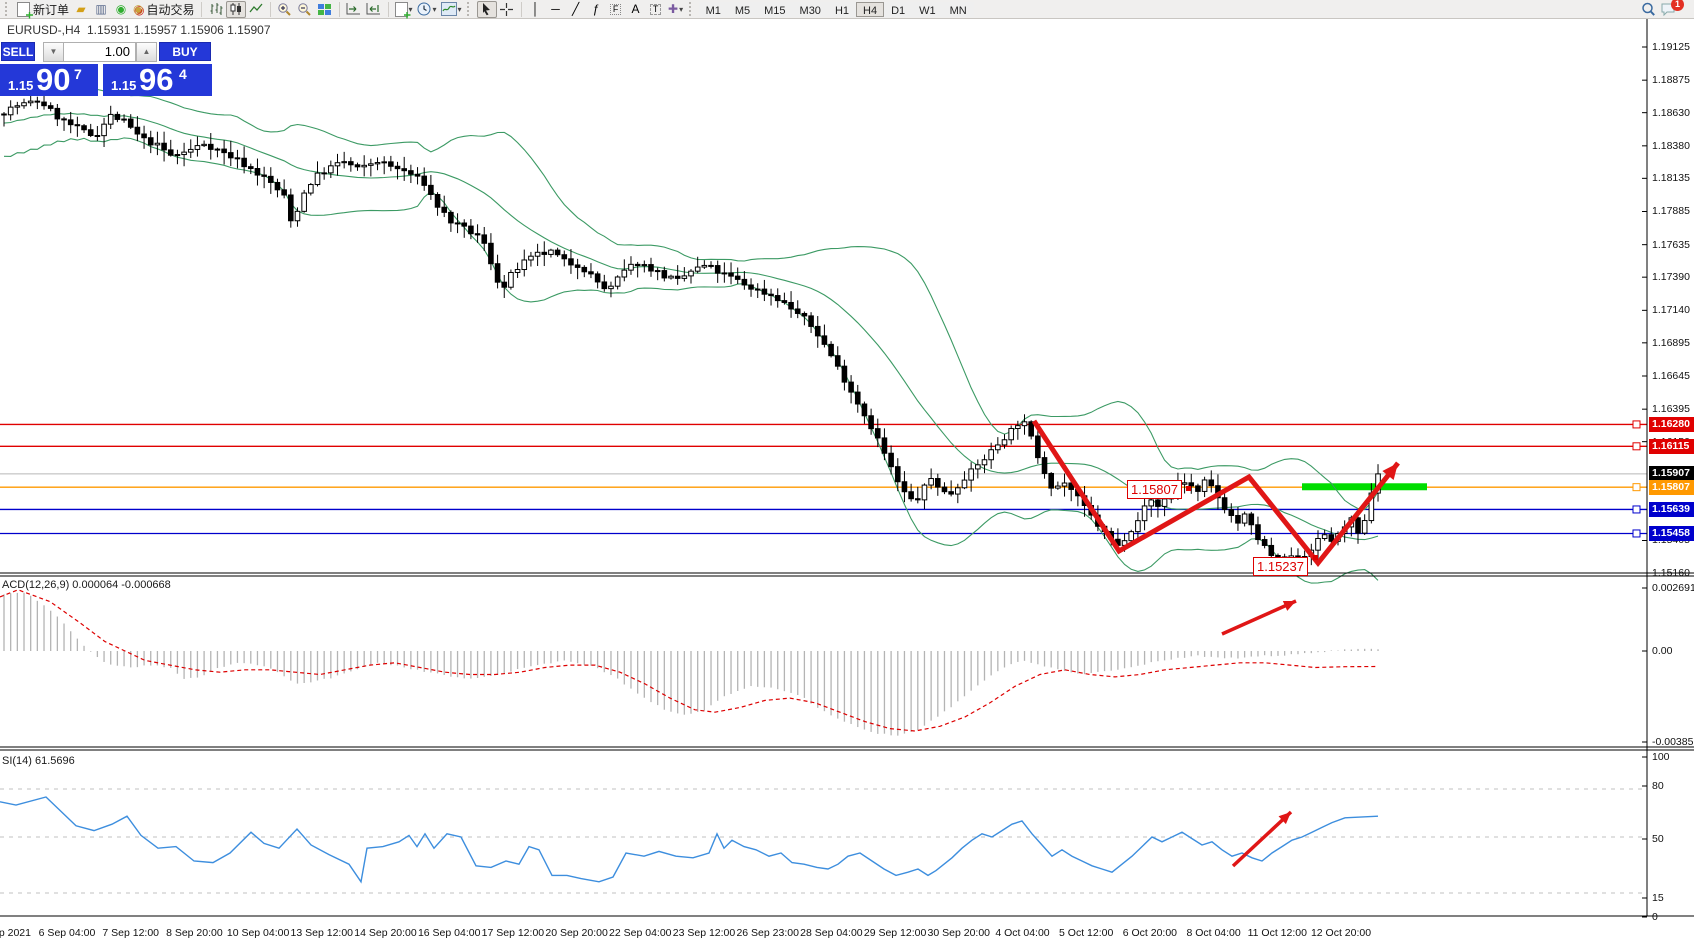 This screenshot has width=1694, height=945. I want to click on trendline-tool-button: ╱, so click(576, 9).